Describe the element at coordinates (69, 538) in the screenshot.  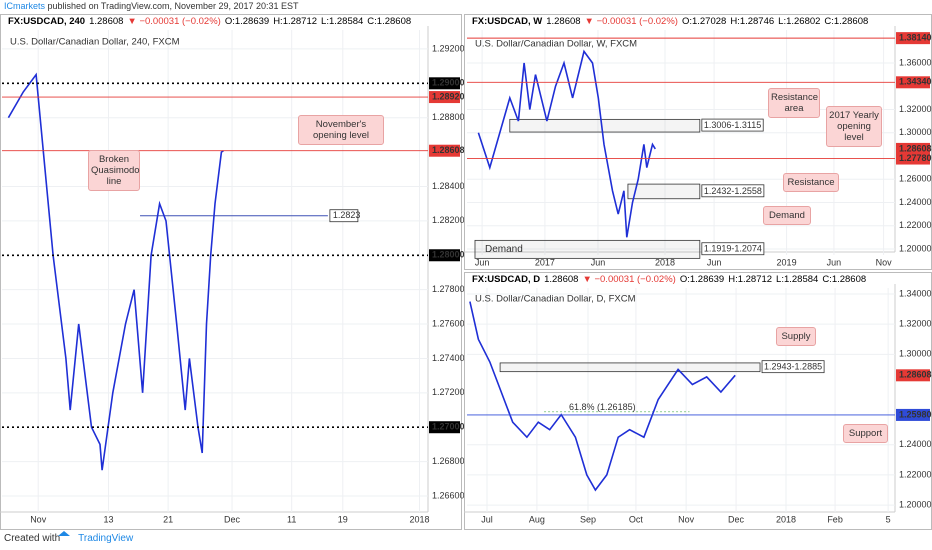
I see `footer: Created with TradingView` at that location.